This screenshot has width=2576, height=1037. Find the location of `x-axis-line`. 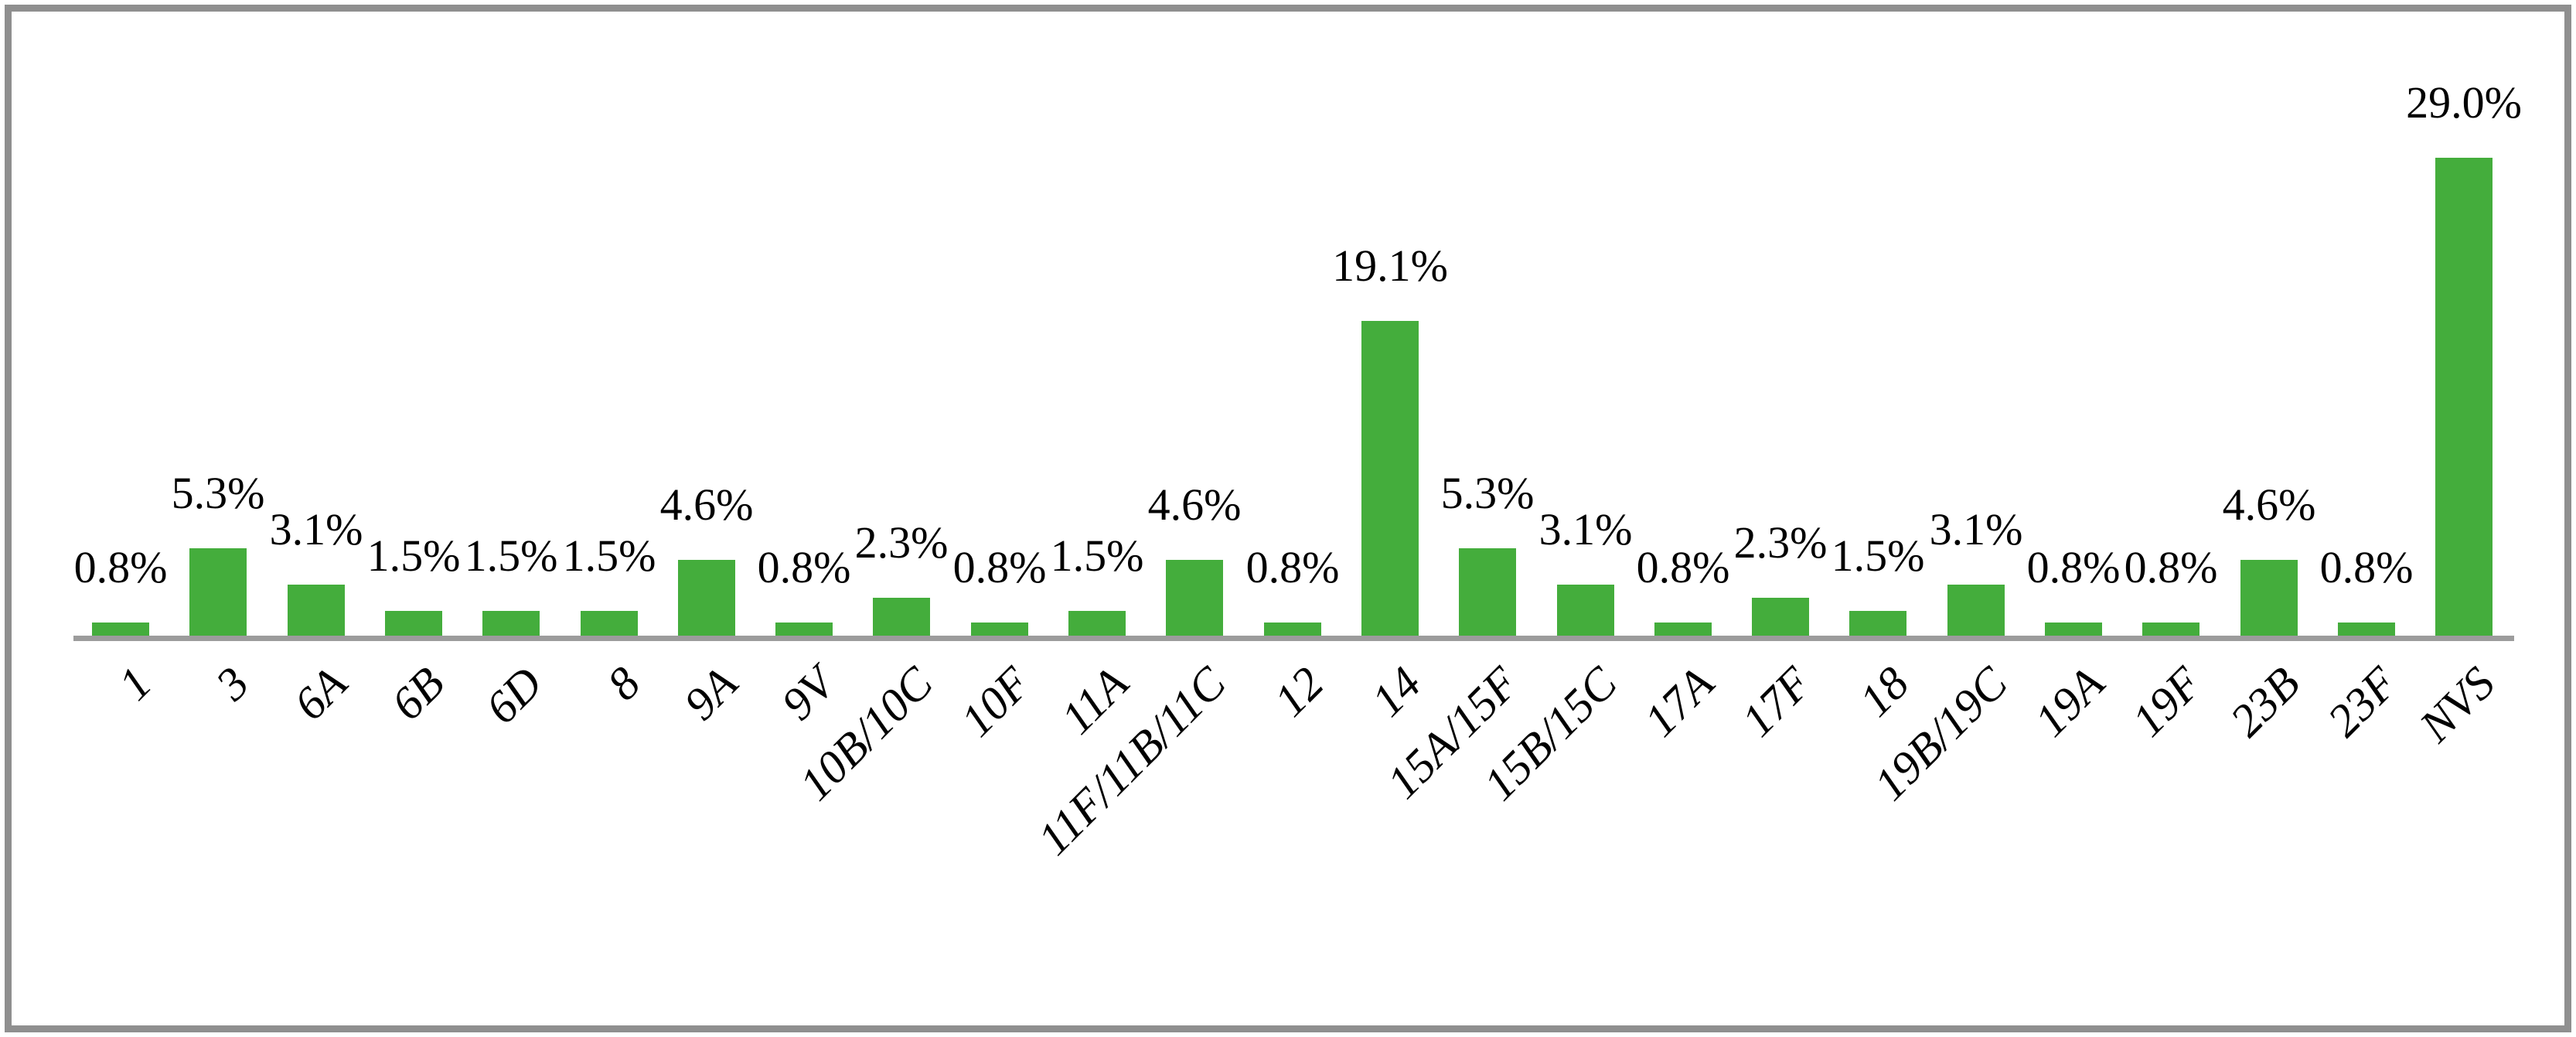

x-axis-line is located at coordinates (1293, 638).